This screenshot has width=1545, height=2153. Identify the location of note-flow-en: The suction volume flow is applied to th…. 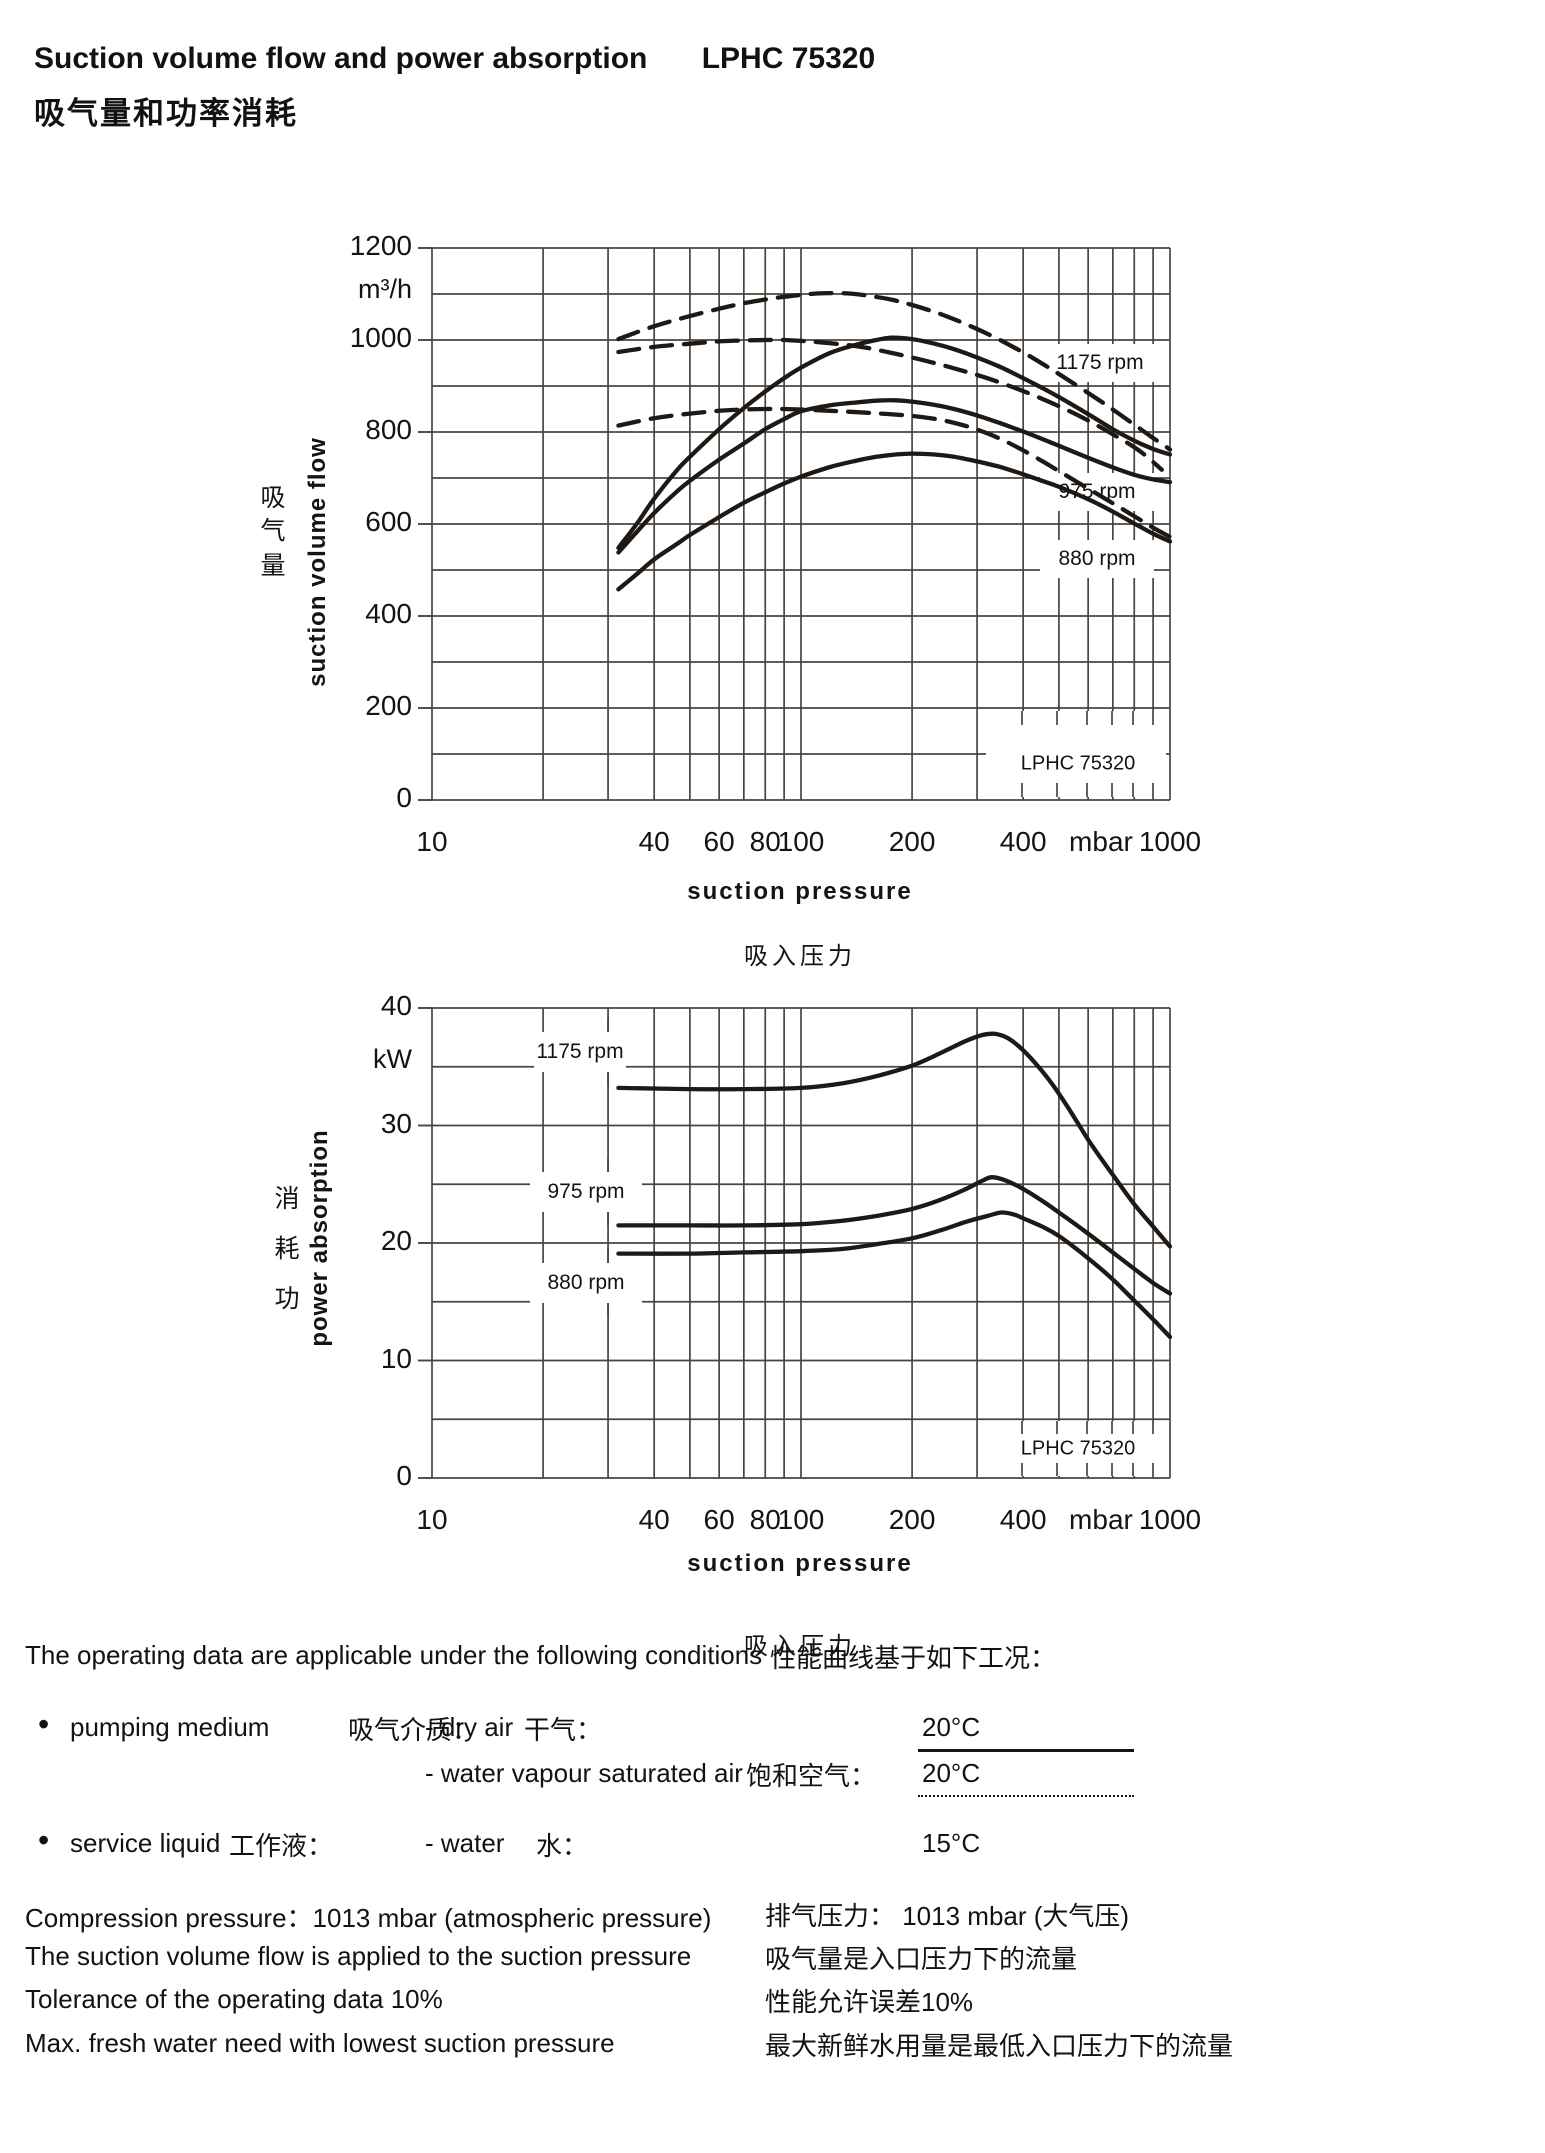
(358, 1956).